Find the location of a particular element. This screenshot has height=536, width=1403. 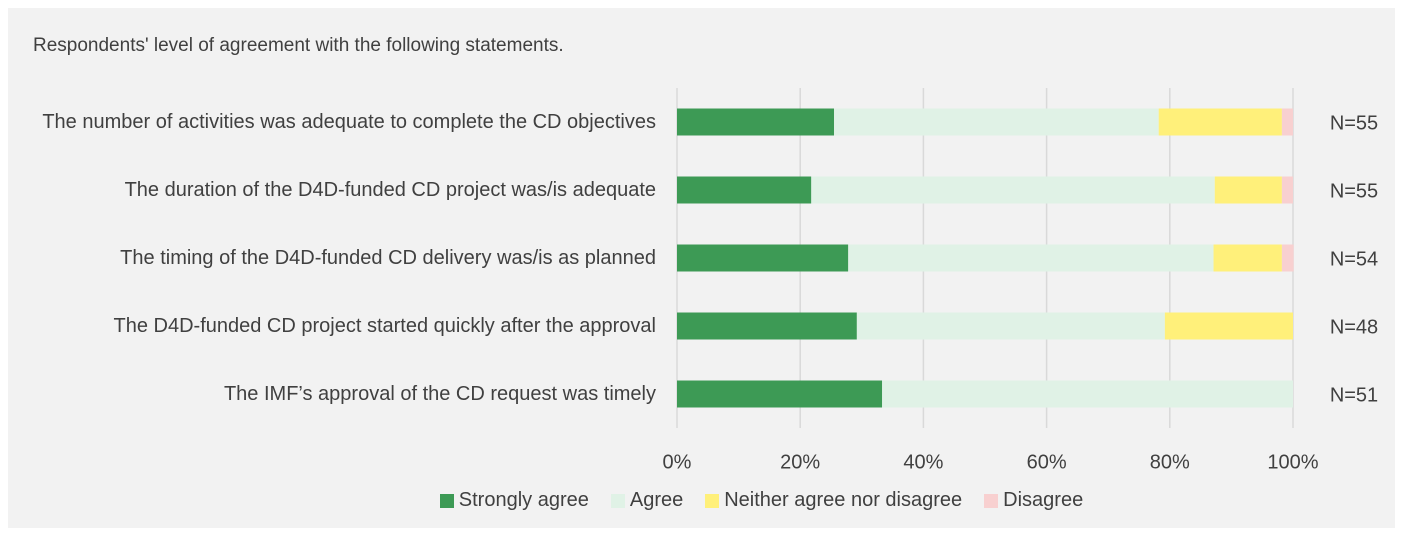

x-tick-label: 100% is located at coordinates (1292, 462).